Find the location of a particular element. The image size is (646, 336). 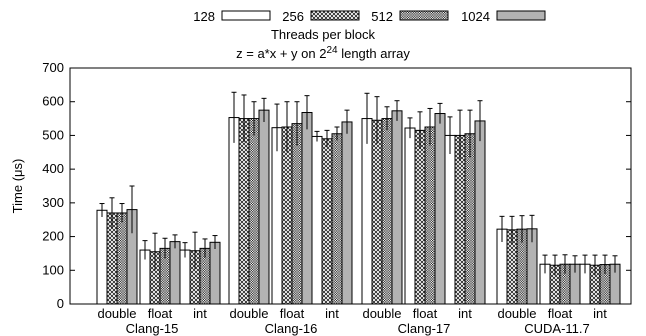

y-tick-label: 400 is located at coordinates (53, 168).